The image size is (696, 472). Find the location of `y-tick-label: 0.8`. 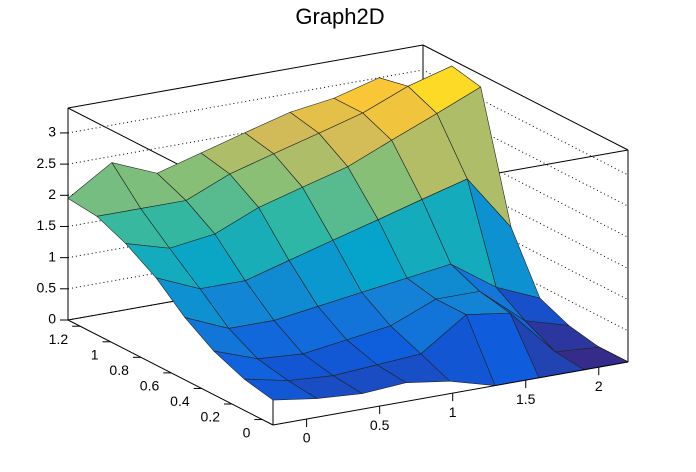

y-tick-label: 0.8 is located at coordinates (119, 370).